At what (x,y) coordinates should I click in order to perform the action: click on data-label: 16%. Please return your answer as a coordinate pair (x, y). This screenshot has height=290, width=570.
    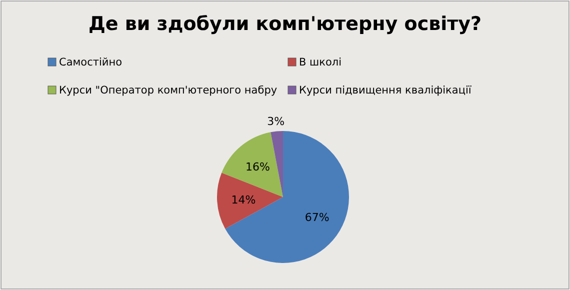
    Looking at the image, I should click on (258, 167).